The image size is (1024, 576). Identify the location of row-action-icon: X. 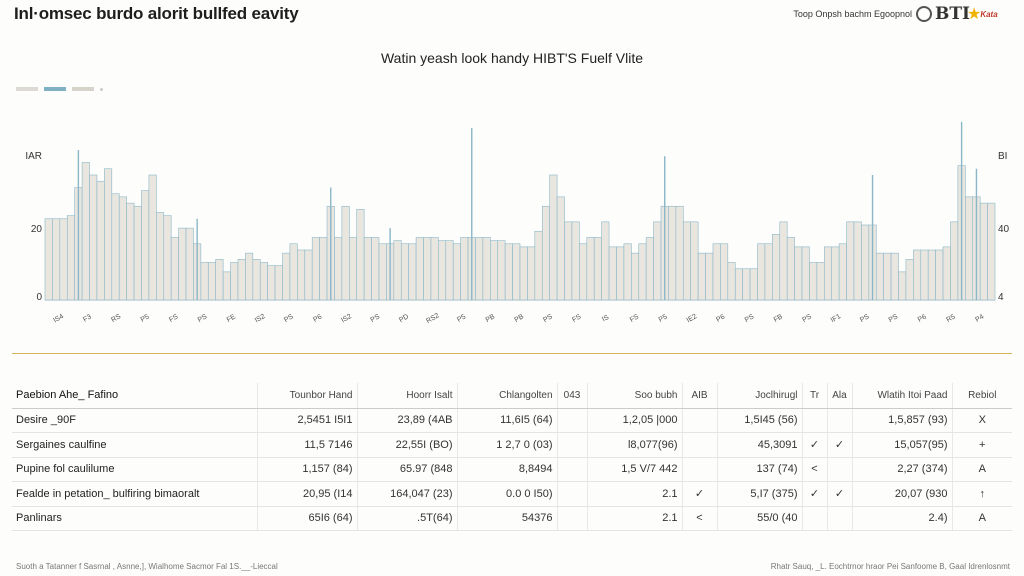
(981, 420).